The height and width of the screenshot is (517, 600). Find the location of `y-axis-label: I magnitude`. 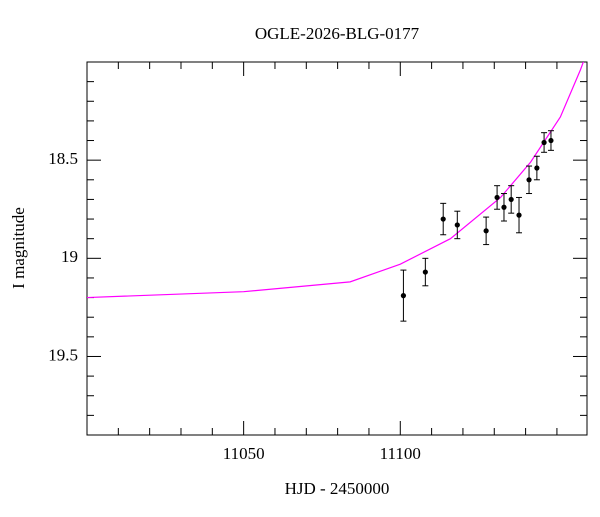

y-axis-label: I magnitude is located at coordinates (18, 248).